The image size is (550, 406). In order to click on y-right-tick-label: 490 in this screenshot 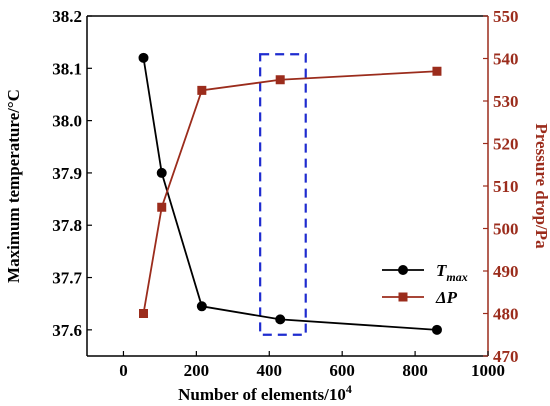, I will do `click(506, 271)`.